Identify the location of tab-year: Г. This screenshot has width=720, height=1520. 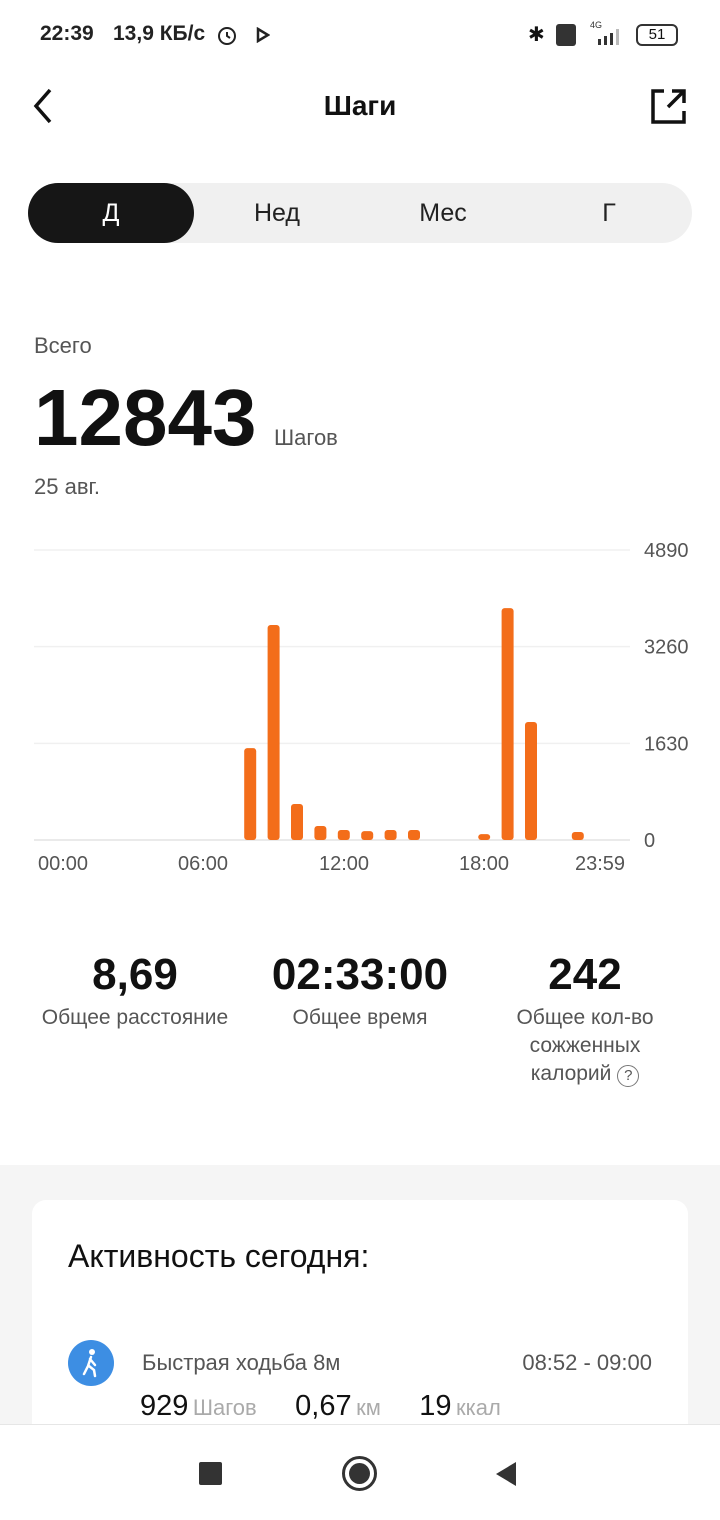
(609, 212).